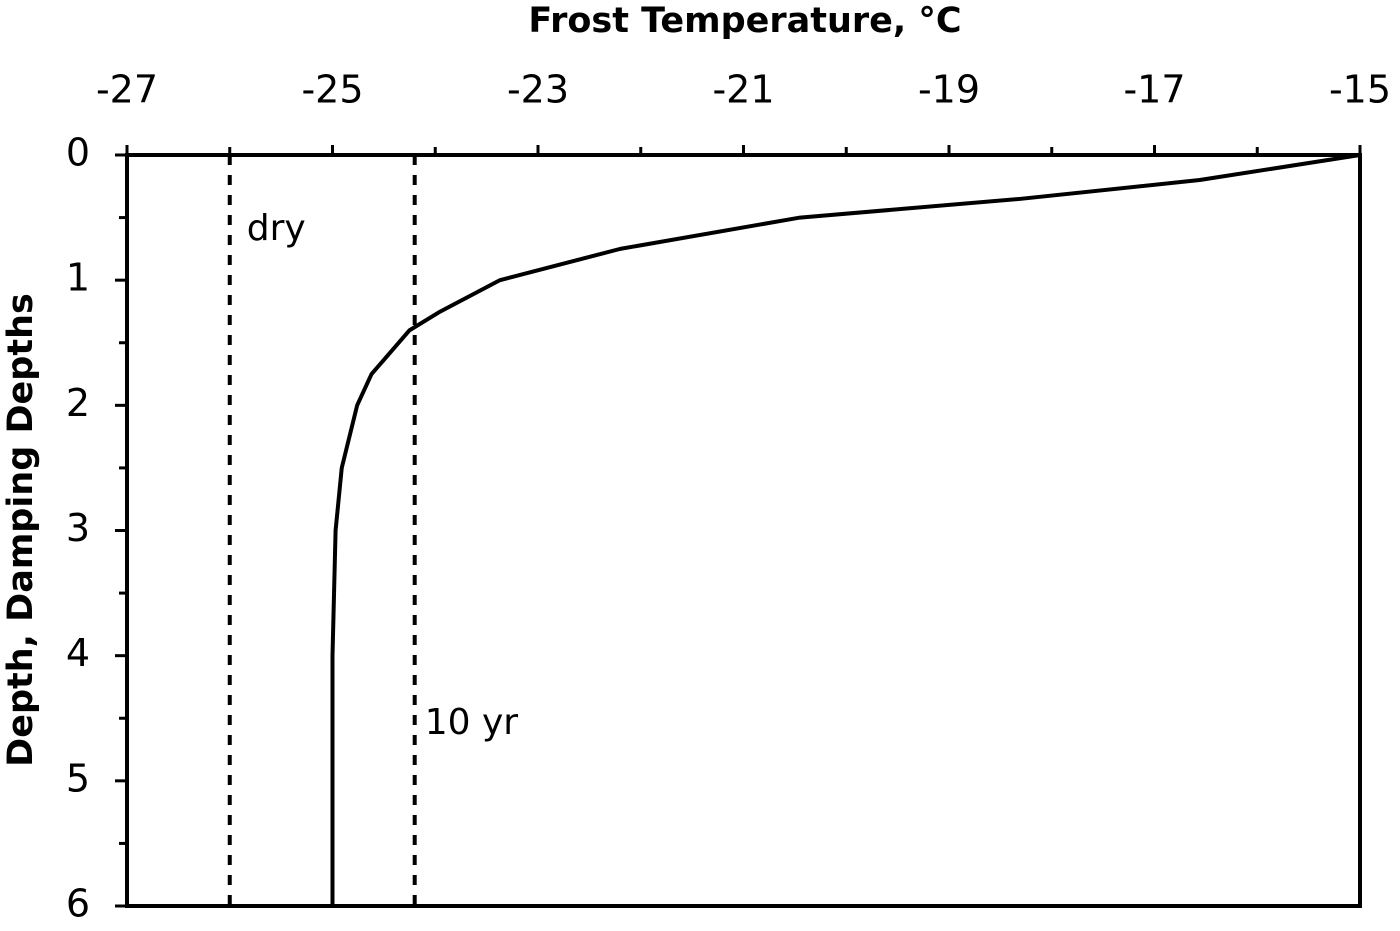 This screenshot has height=931, width=1400. I want to click on y-tick-label: 1, so click(78, 278).